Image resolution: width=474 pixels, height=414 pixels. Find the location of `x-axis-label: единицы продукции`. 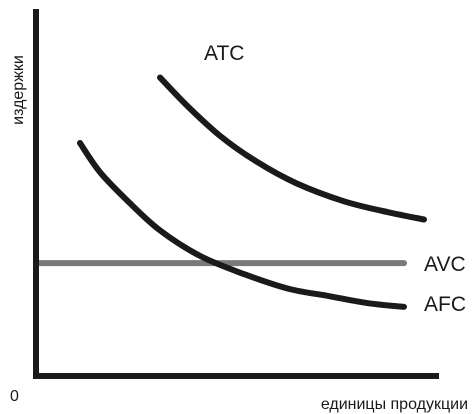

x-axis-label: единицы продукции is located at coordinates (394, 404).